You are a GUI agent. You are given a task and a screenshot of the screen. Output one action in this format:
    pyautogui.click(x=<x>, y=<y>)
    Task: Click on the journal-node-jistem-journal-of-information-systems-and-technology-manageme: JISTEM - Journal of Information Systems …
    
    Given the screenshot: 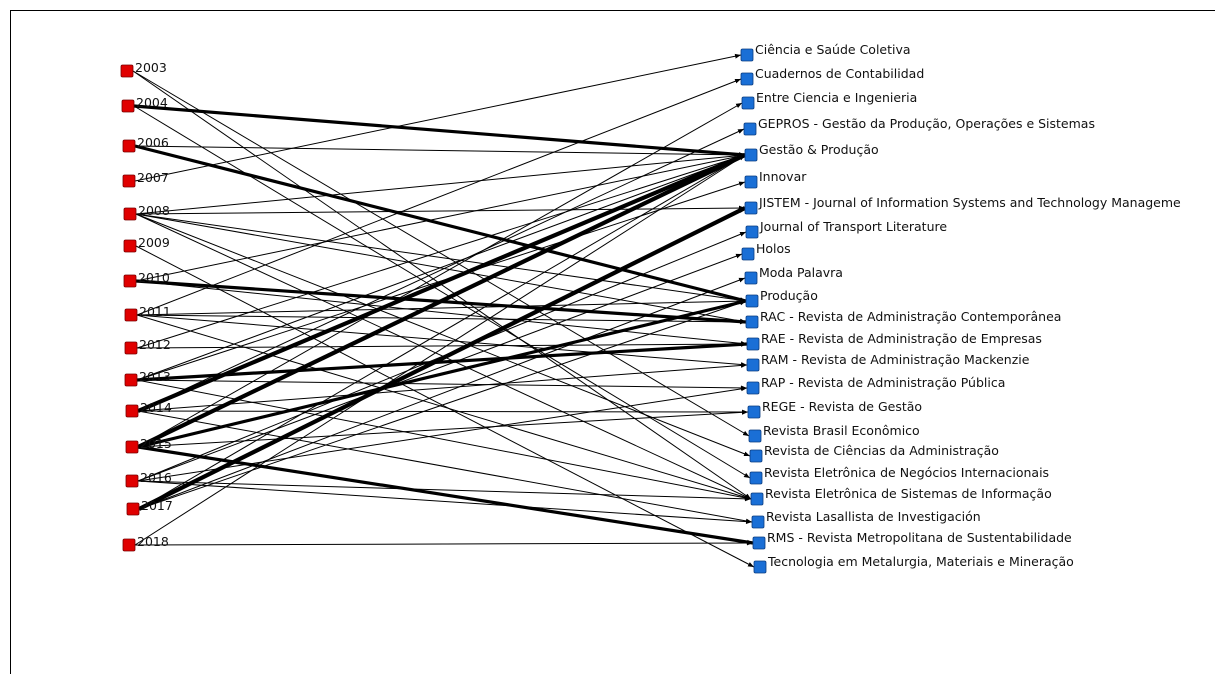 What is the action you would take?
    pyautogui.click(x=962, y=205)
    